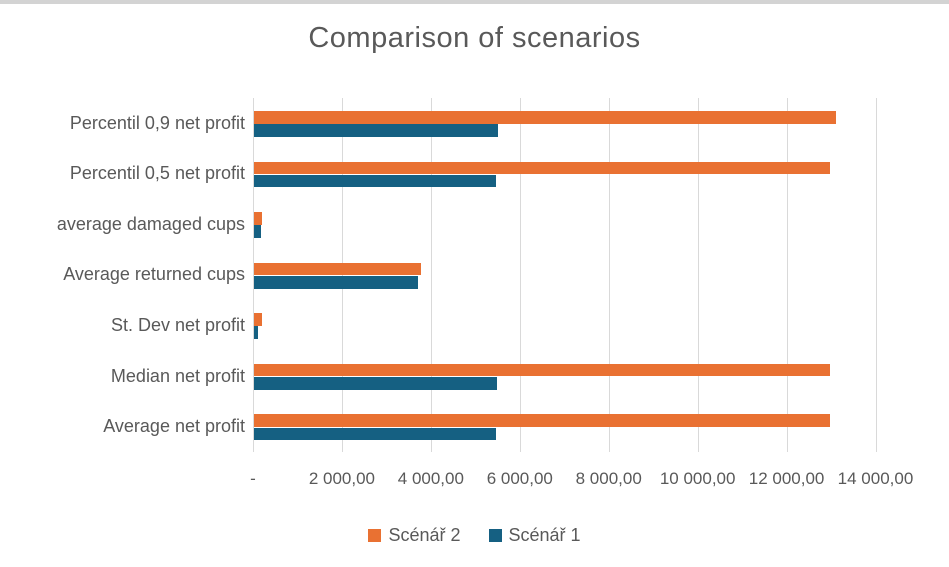  What do you see at coordinates (174, 426) in the screenshot?
I see `category-label: Average net profit` at bounding box center [174, 426].